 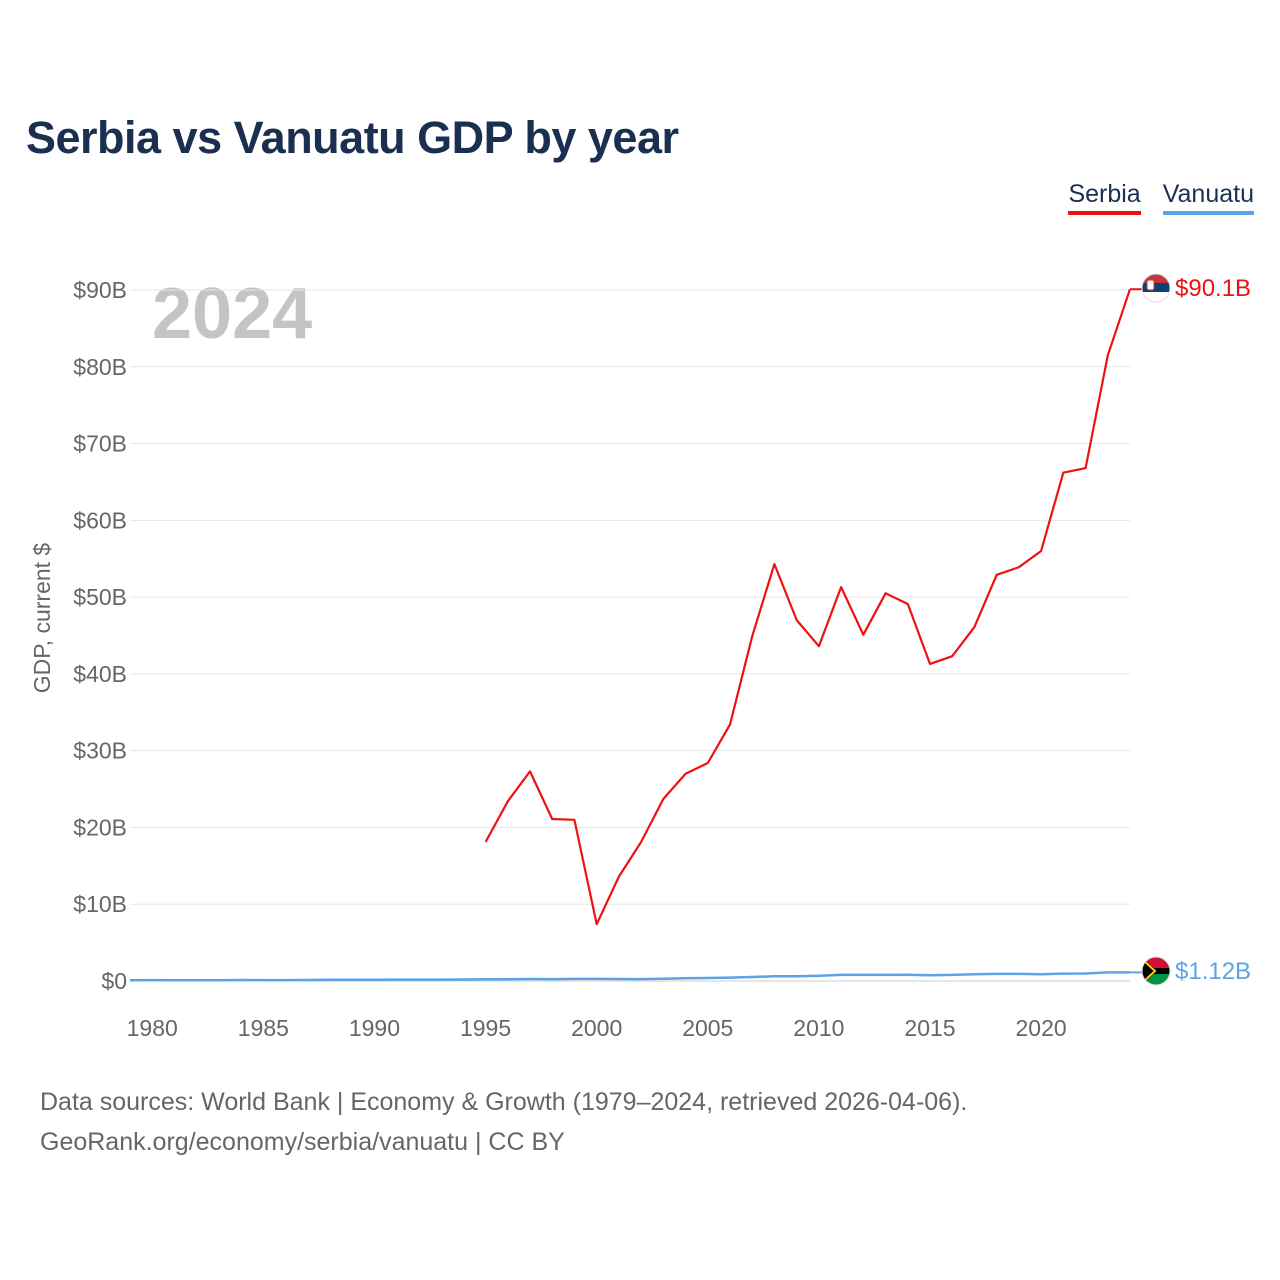 What do you see at coordinates (42, 618) in the screenshot?
I see `y-axis-label: GDP, current $` at bounding box center [42, 618].